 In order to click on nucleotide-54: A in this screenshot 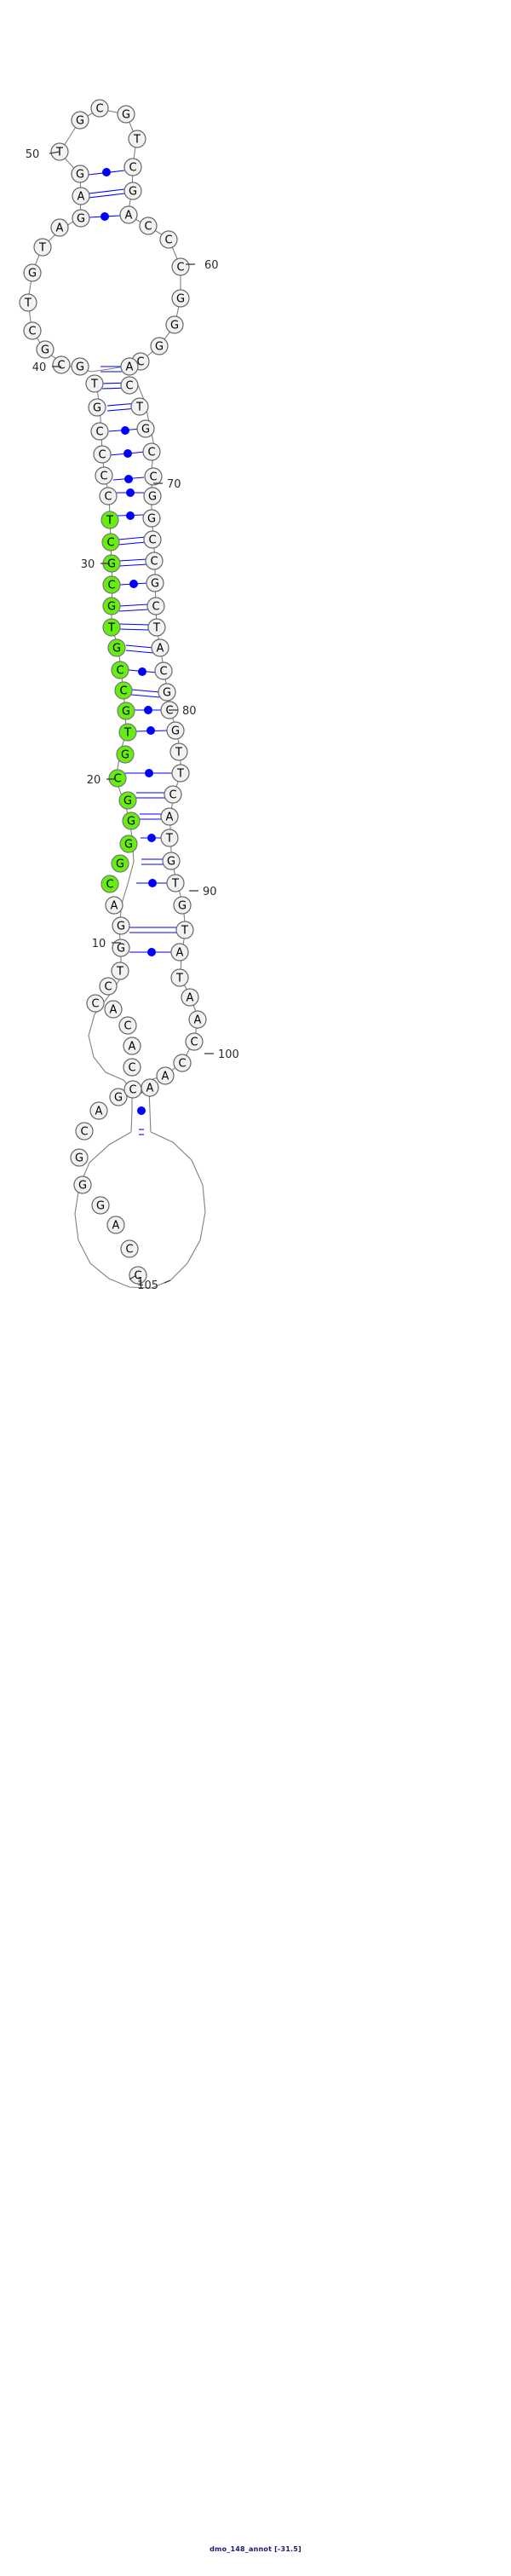, I will do `click(81, 196)`.